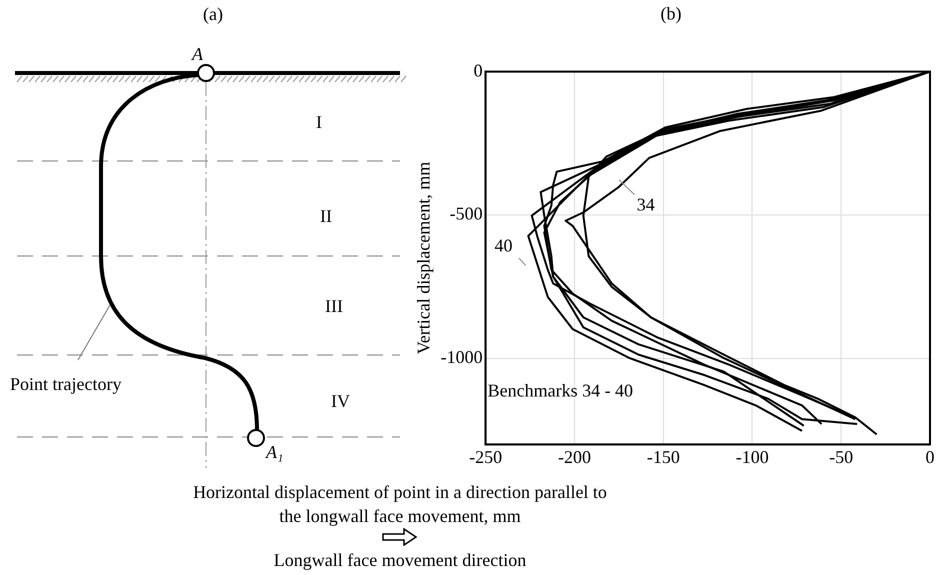 Image resolution: width=948 pixels, height=575 pixels. Describe the element at coordinates (275, 452) in the screenshot. I see `text: A₁` at that location.